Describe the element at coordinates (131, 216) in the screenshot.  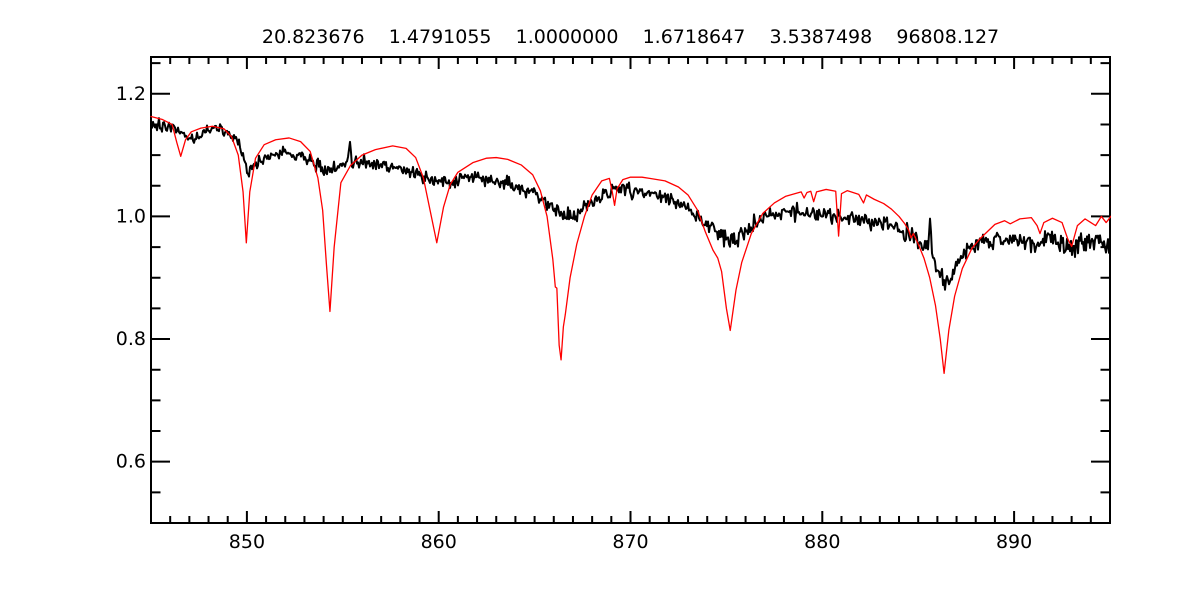
I see `y-axis-tick-label: 1.0` at that location.